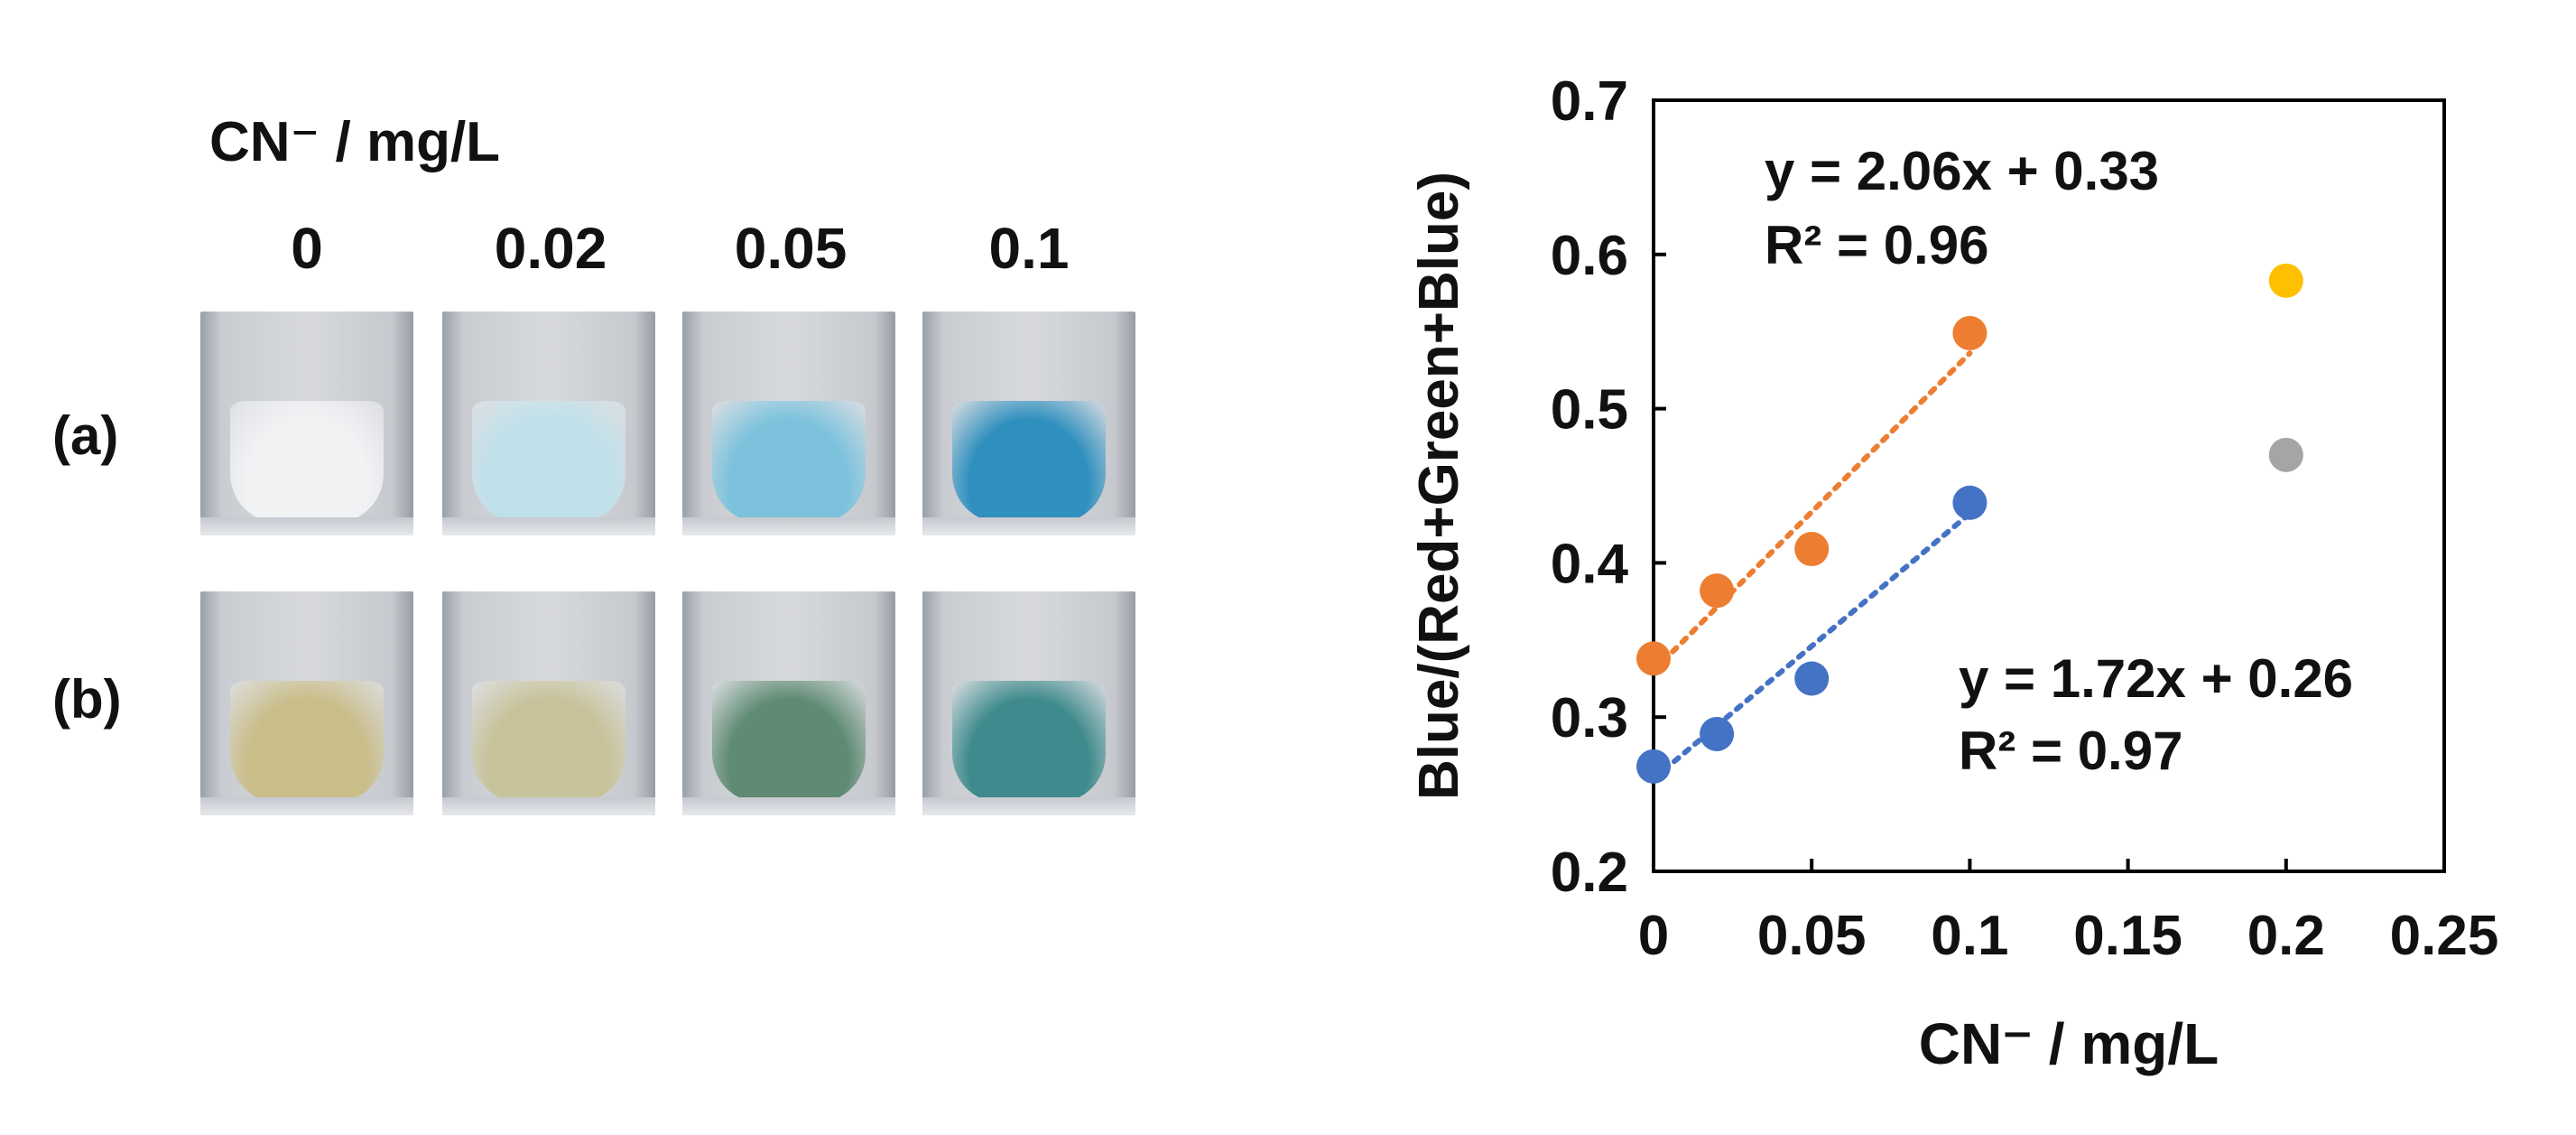 The height and width of the screenshot is (1135, 2576). What do you see at coordinates (1590, 410) in the screenshot?
I see `y-tick-label: 0.5` at bounding box center [1590, 410].